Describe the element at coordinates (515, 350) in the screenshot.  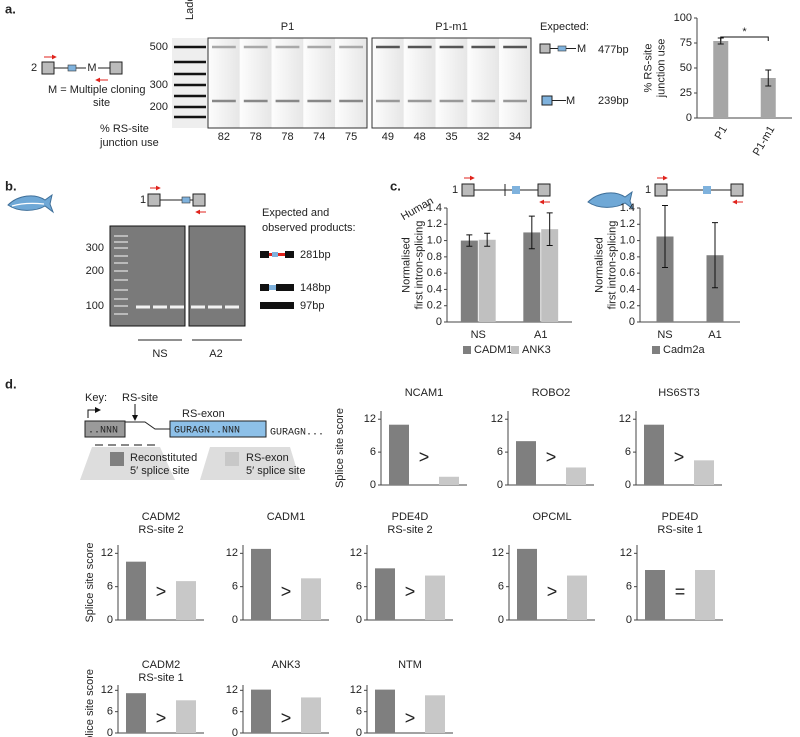
I see `legend-swatch` at that location.